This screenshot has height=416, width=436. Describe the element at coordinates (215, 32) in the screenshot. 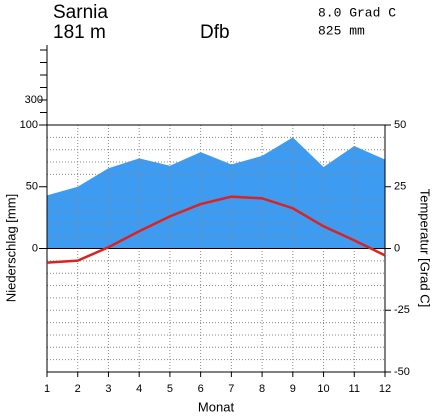

I see `climate-class: Dfb` at that location.